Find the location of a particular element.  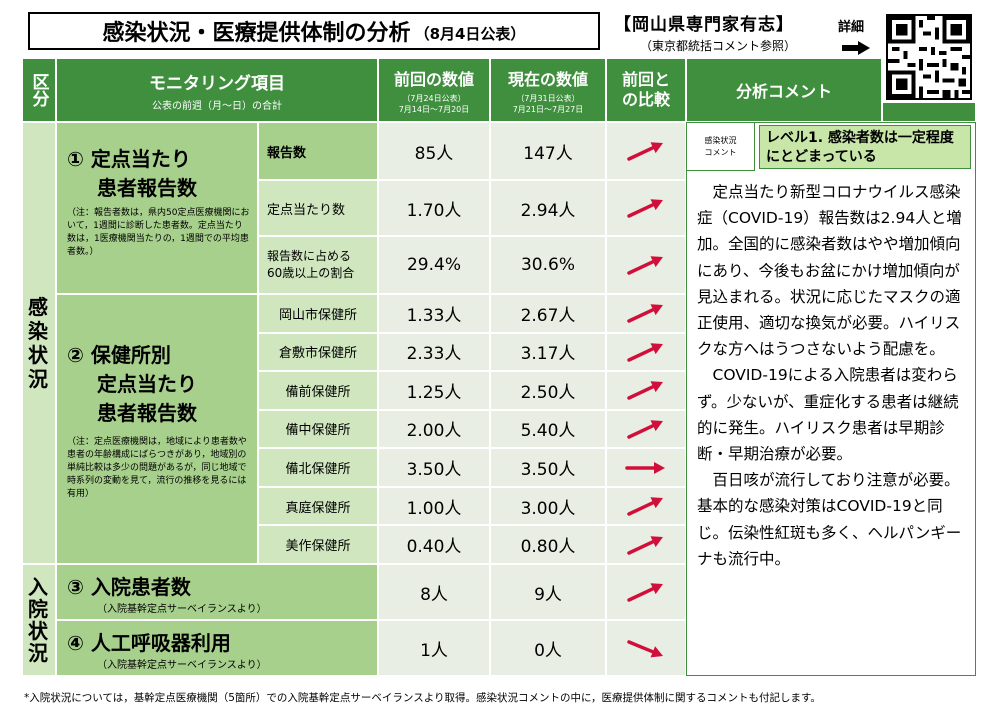

health-center-label: 岡山市保健所 is located at coordinates (318, 313).